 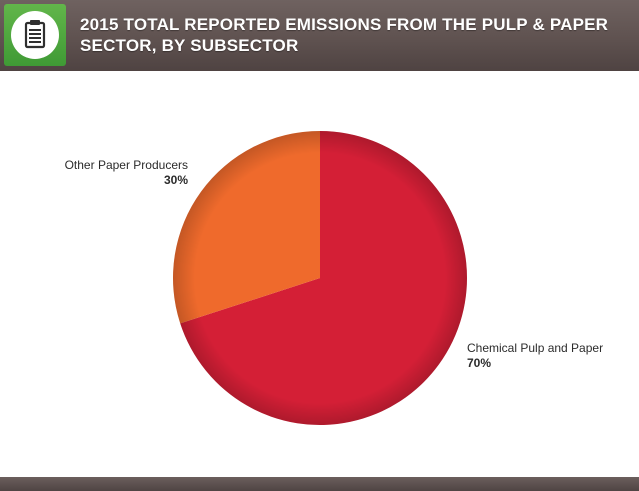 What do you see at coordinates (535, 348) in the screenshot?
I see `label-chemical-name: Chemical Pulp and Paper` at bounding box center [535, 348].